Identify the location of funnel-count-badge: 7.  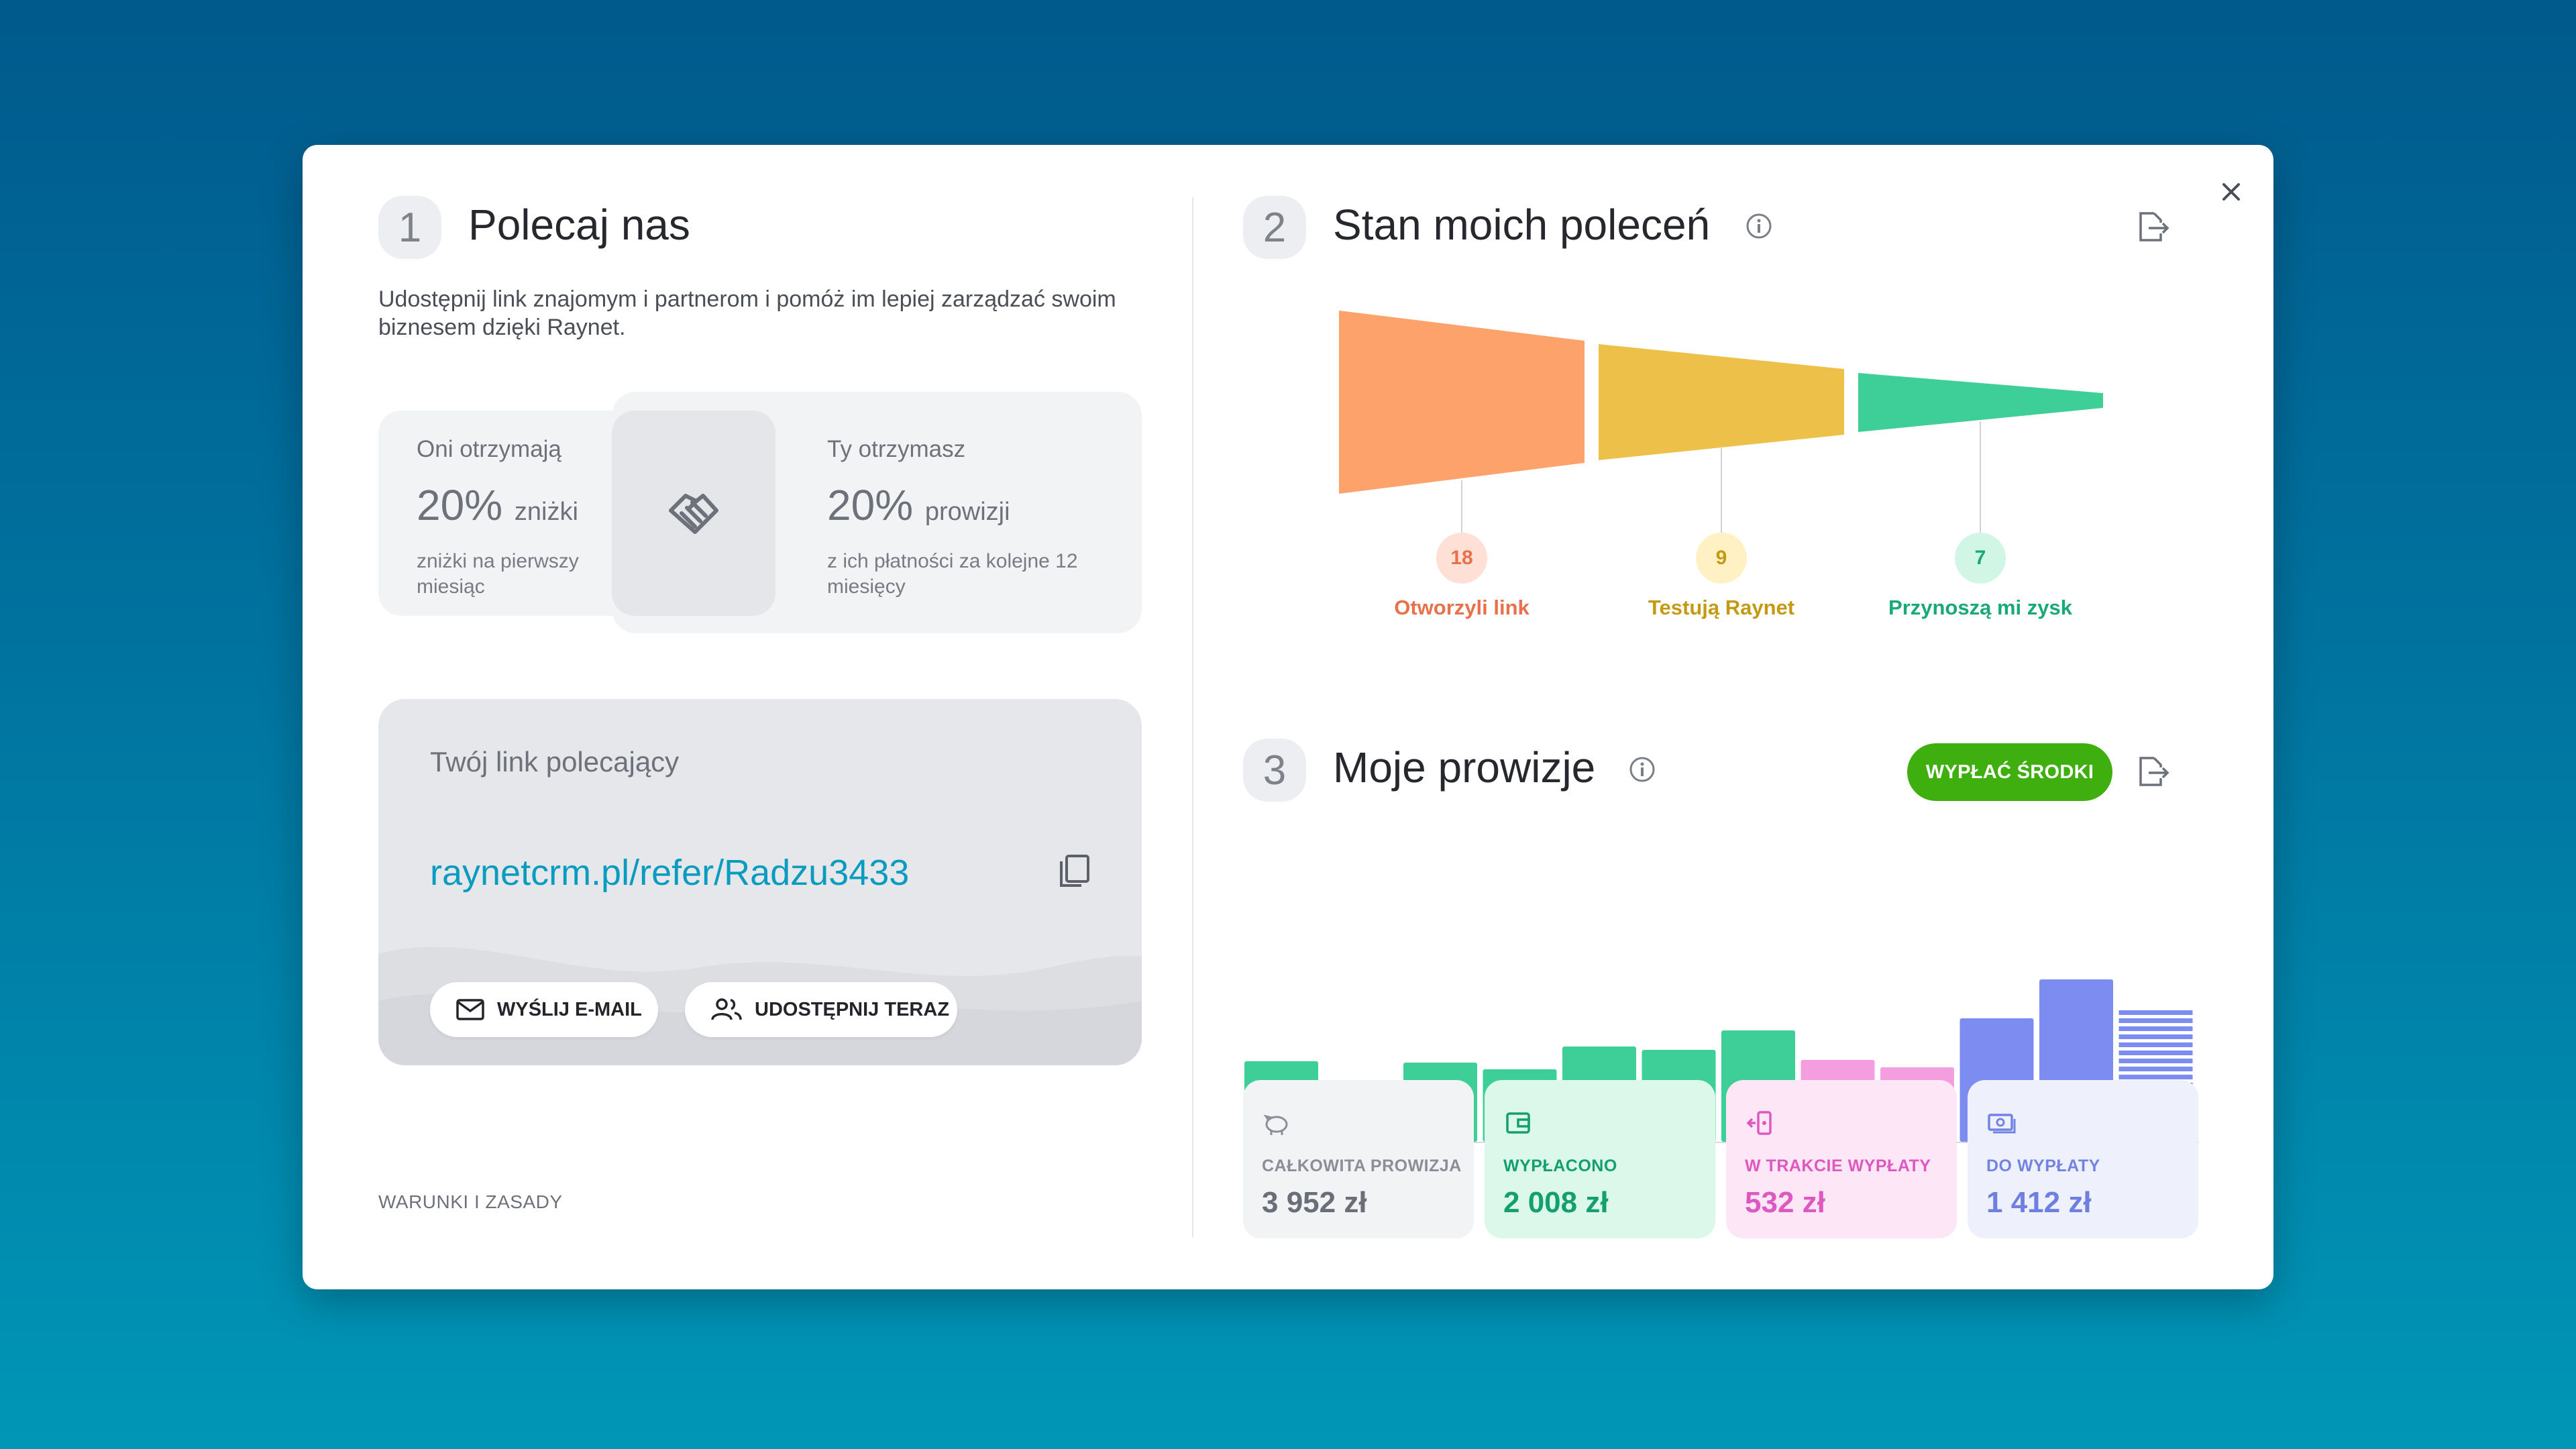
(1980, 558).